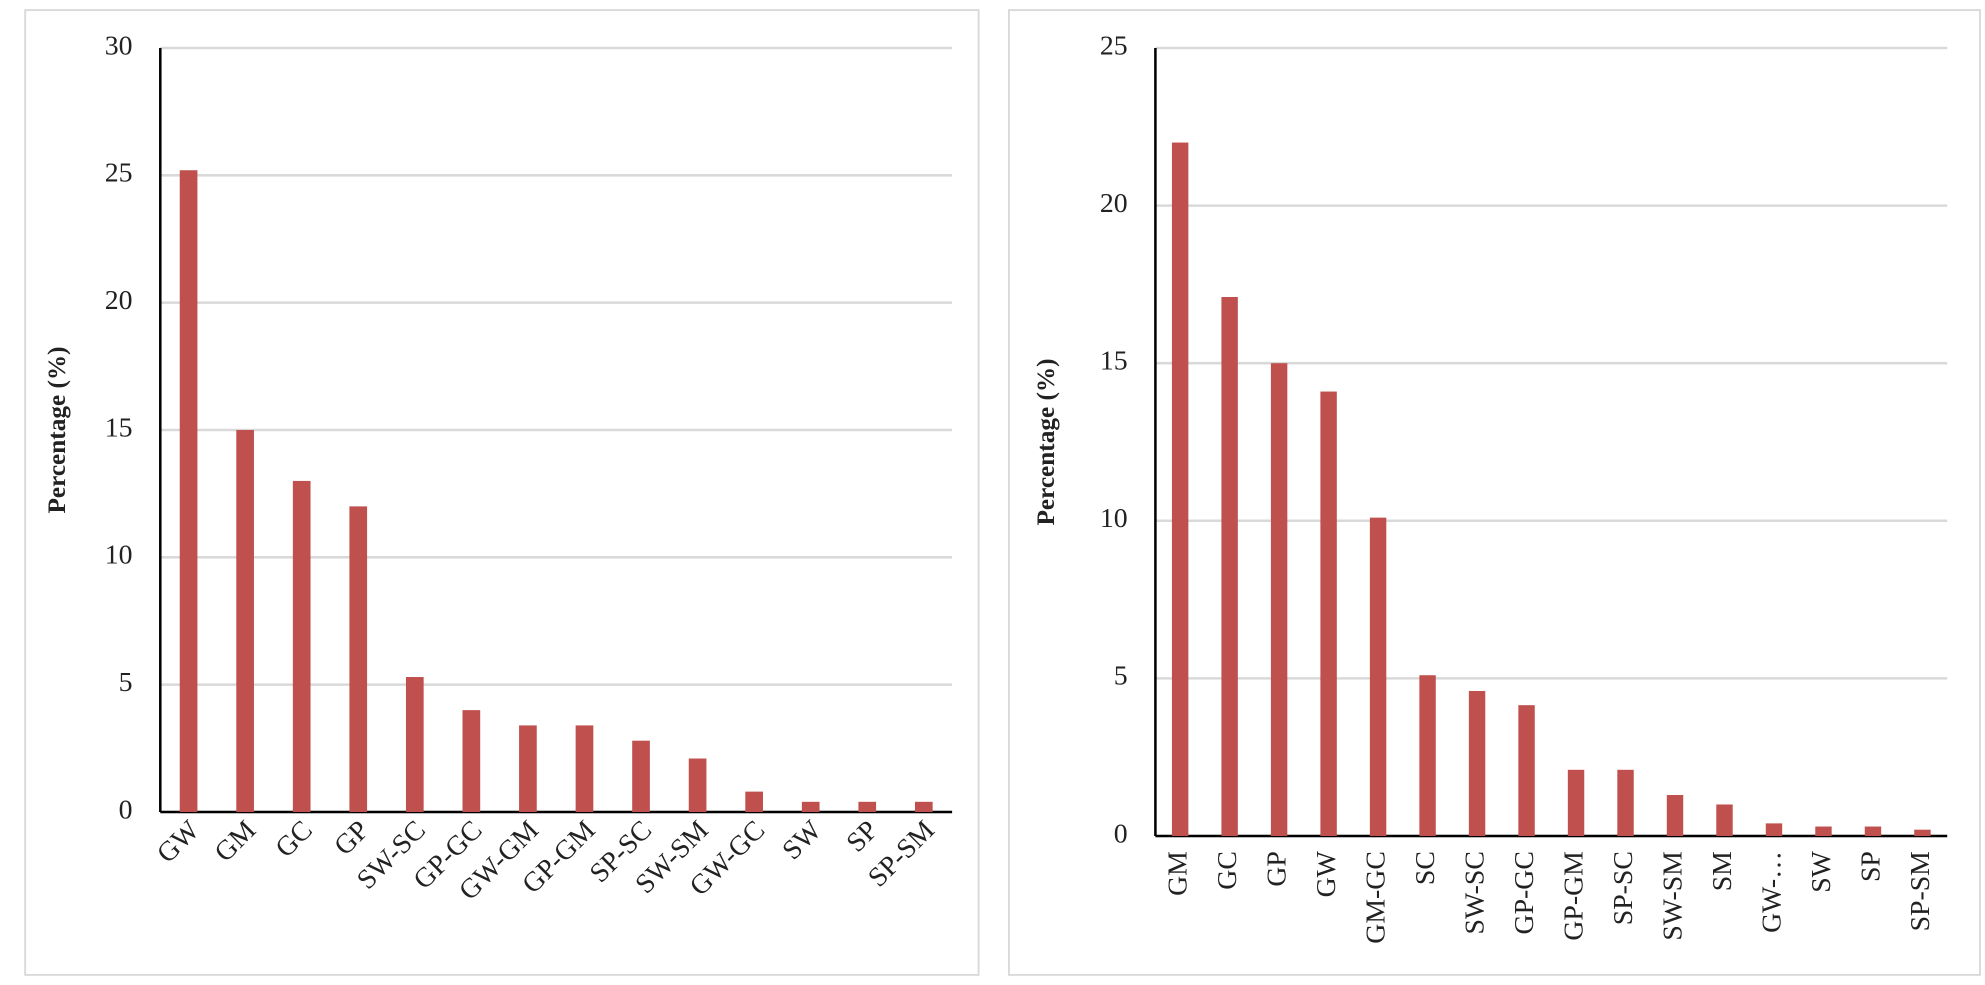 The width and height of the screenshot is (1985, 985). What do you see at coordinates (1178, 873) in the screenshot?
I see `x-tick-label: GM` at bounding box center [1178, 873].